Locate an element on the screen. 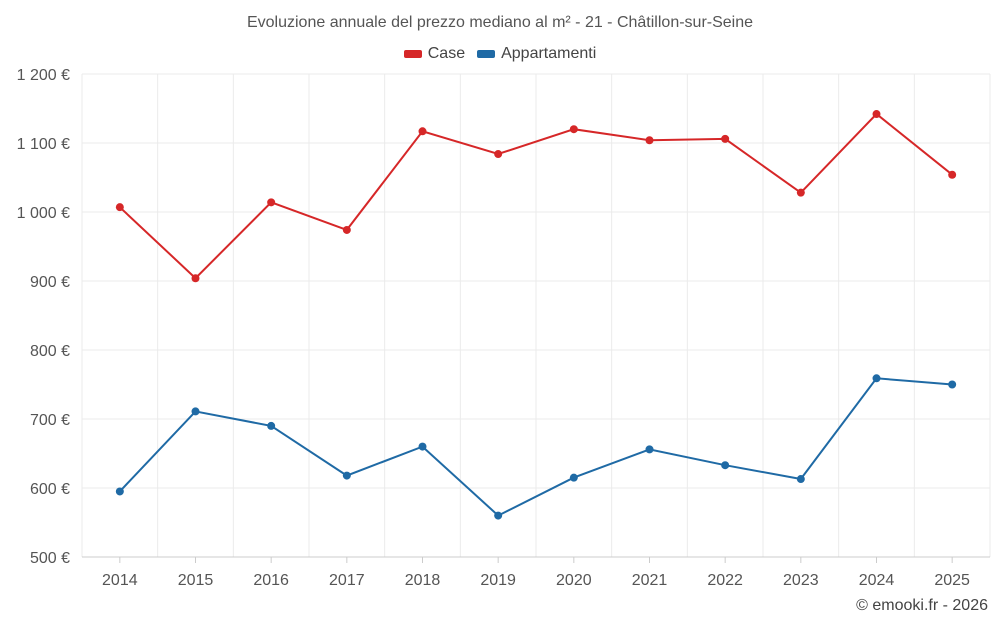 Image resolution: width=1000 pixels, height=625 pixels. y-tick-label: 1 000 € is located at coordinates (43, 213).